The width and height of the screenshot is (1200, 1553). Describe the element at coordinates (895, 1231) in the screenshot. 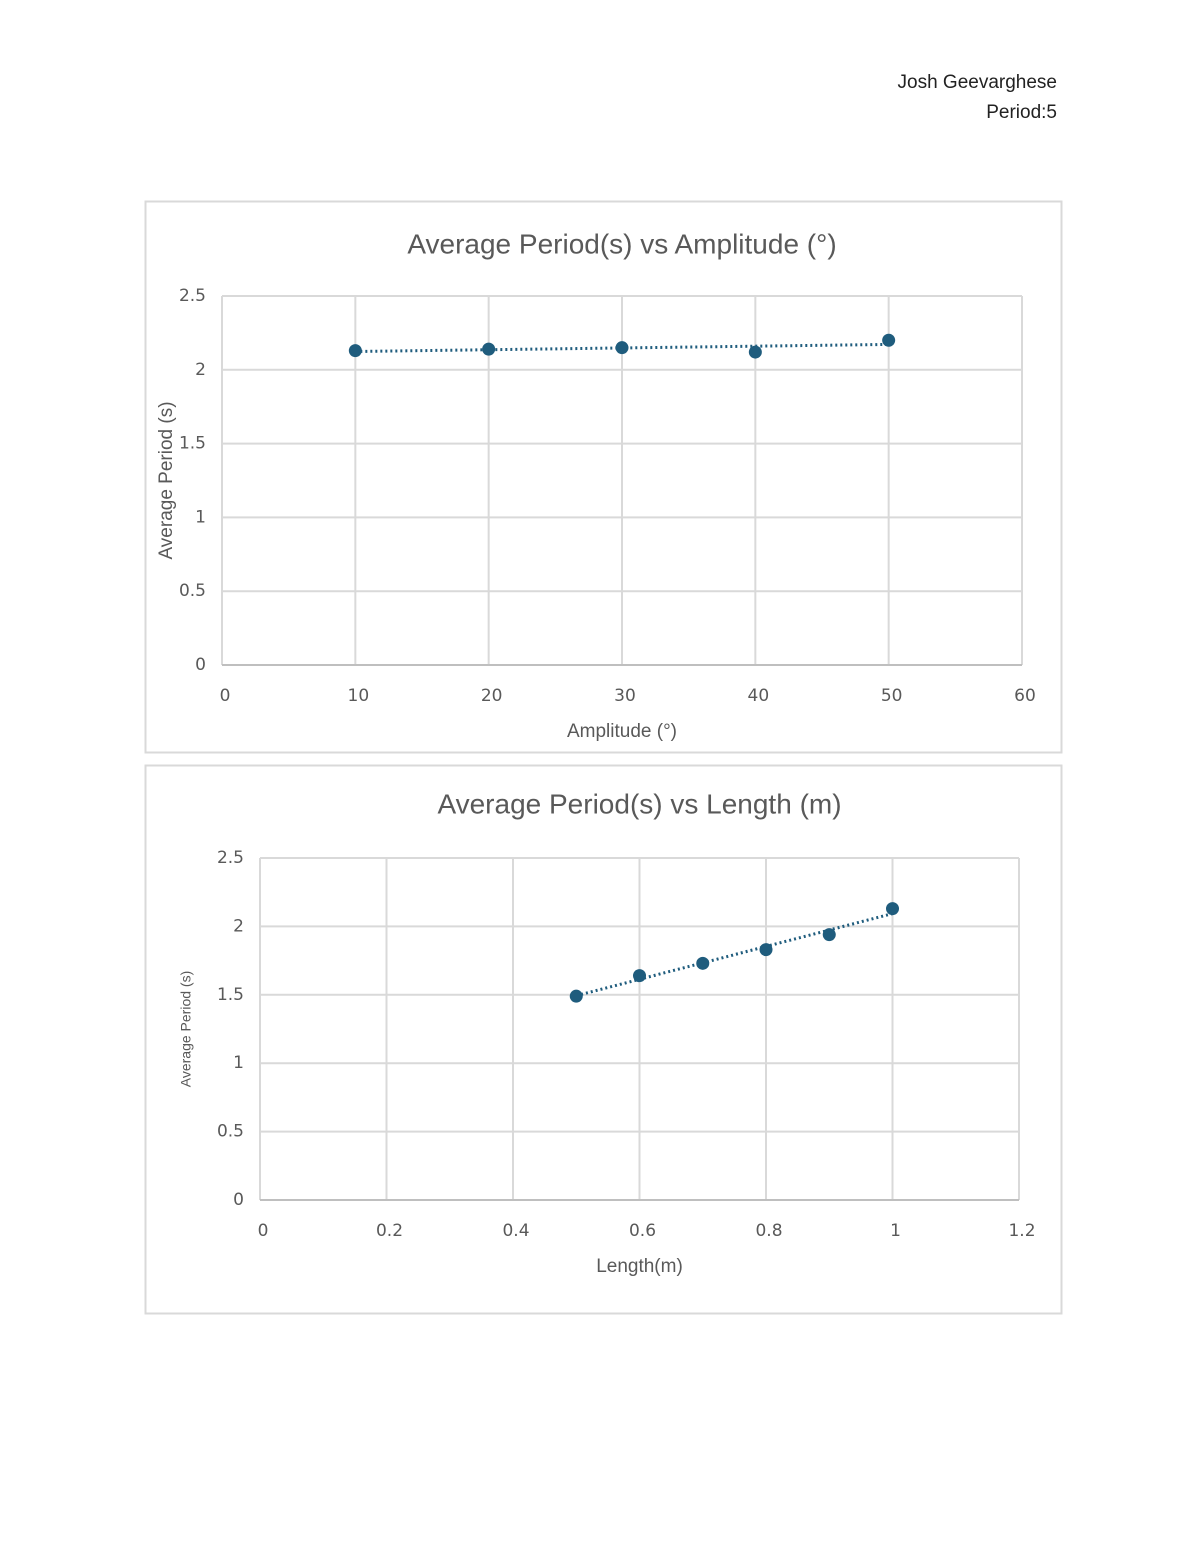

I see `x-tick-label: 1` at that location.